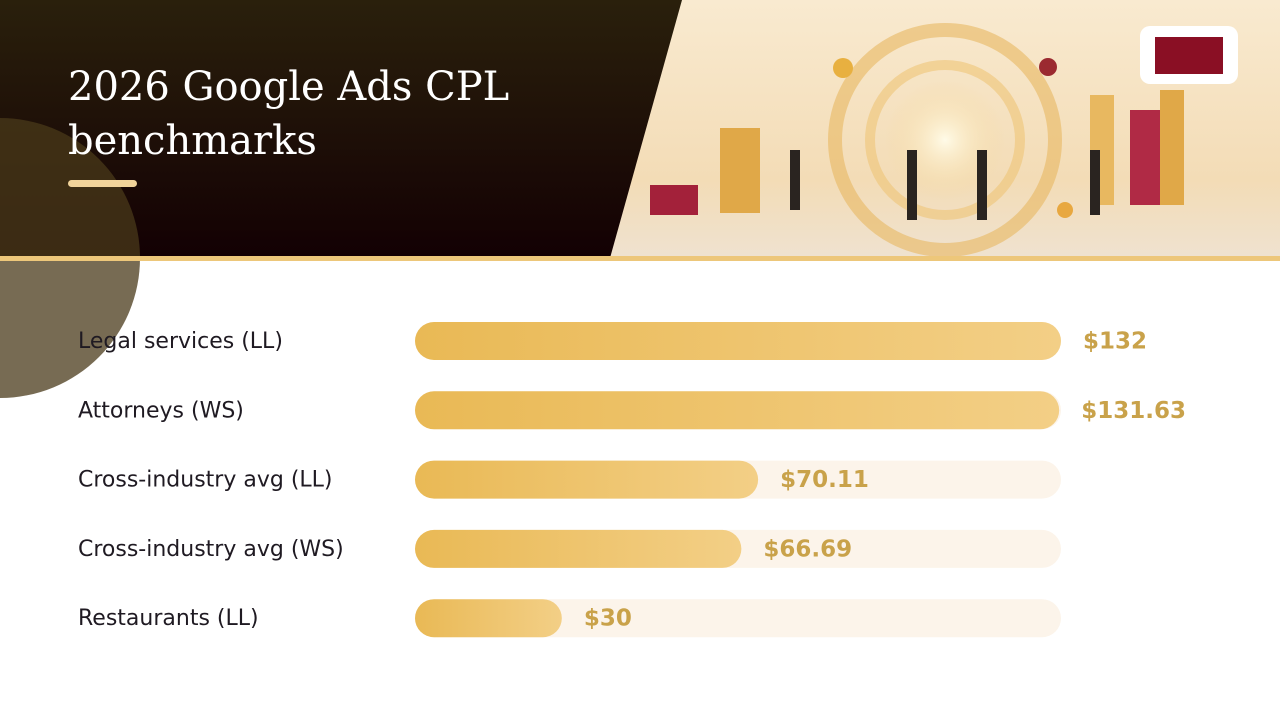 The height and width of the screenshot is (720, 1280). What do you see at coordinates (1115, 342) in the screenshot?
I see `value-label: $132` at bounding box center [1115, 342].